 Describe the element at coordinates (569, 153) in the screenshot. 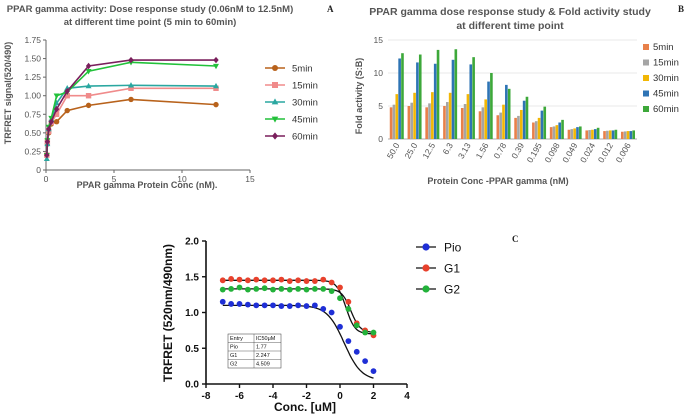

I see `chart-b-xtick-label: 0.049` at that location.